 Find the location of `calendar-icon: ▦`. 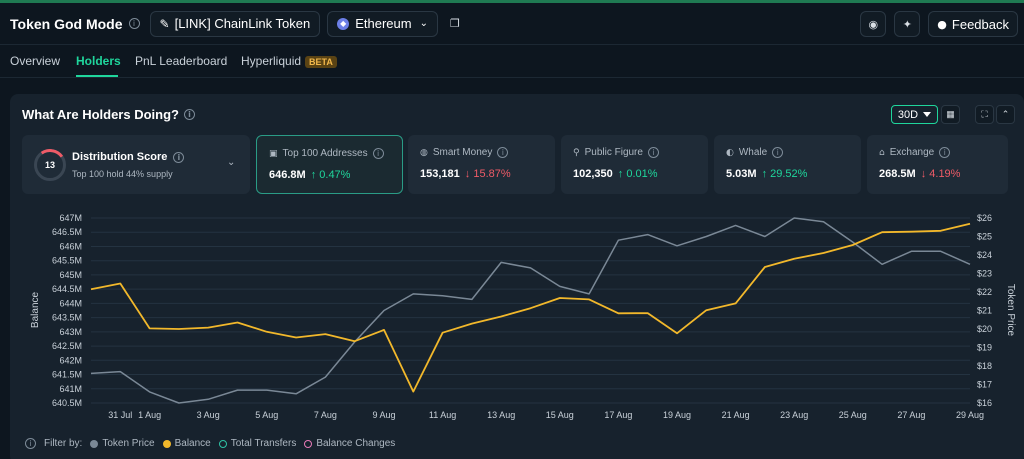

calendar-icon: ▦ is located at coordinates (950, 114).